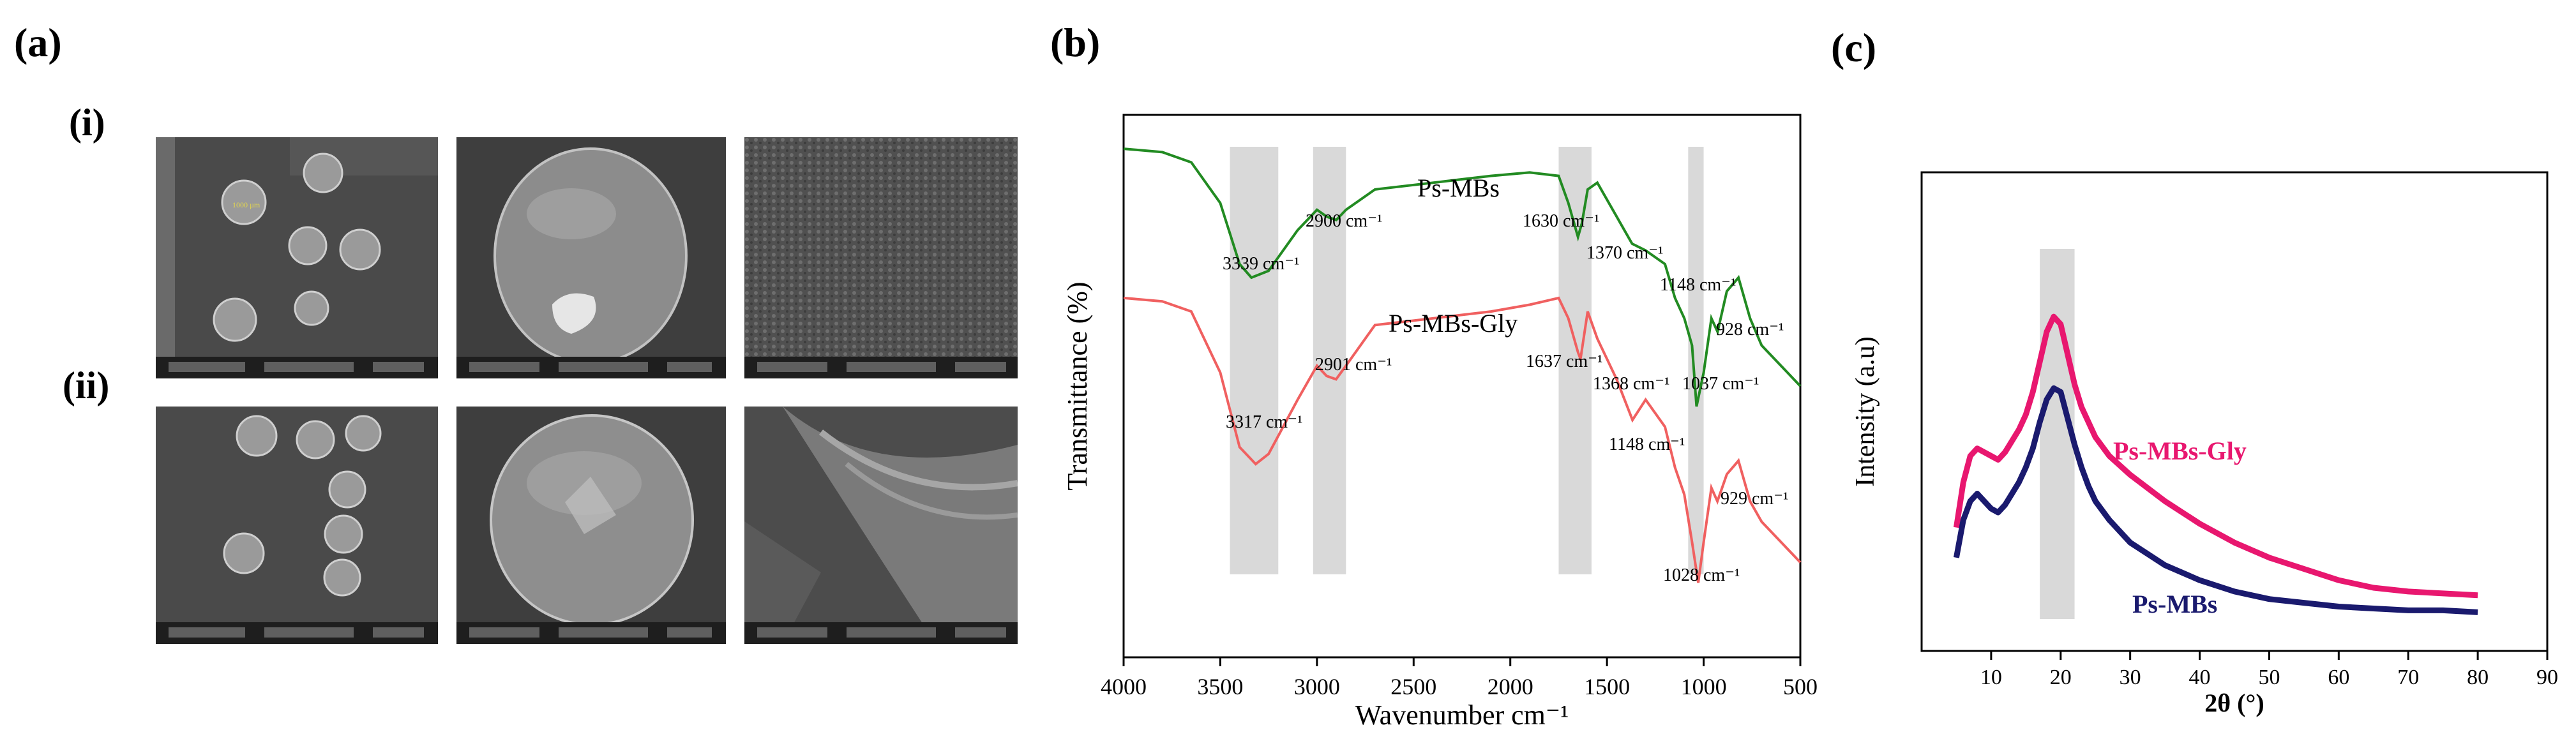 The width and height of the screenshot is (2576, 739). I want to click on ftir-label-2901: 2901 cm⁻¹, so click(1353, 365).